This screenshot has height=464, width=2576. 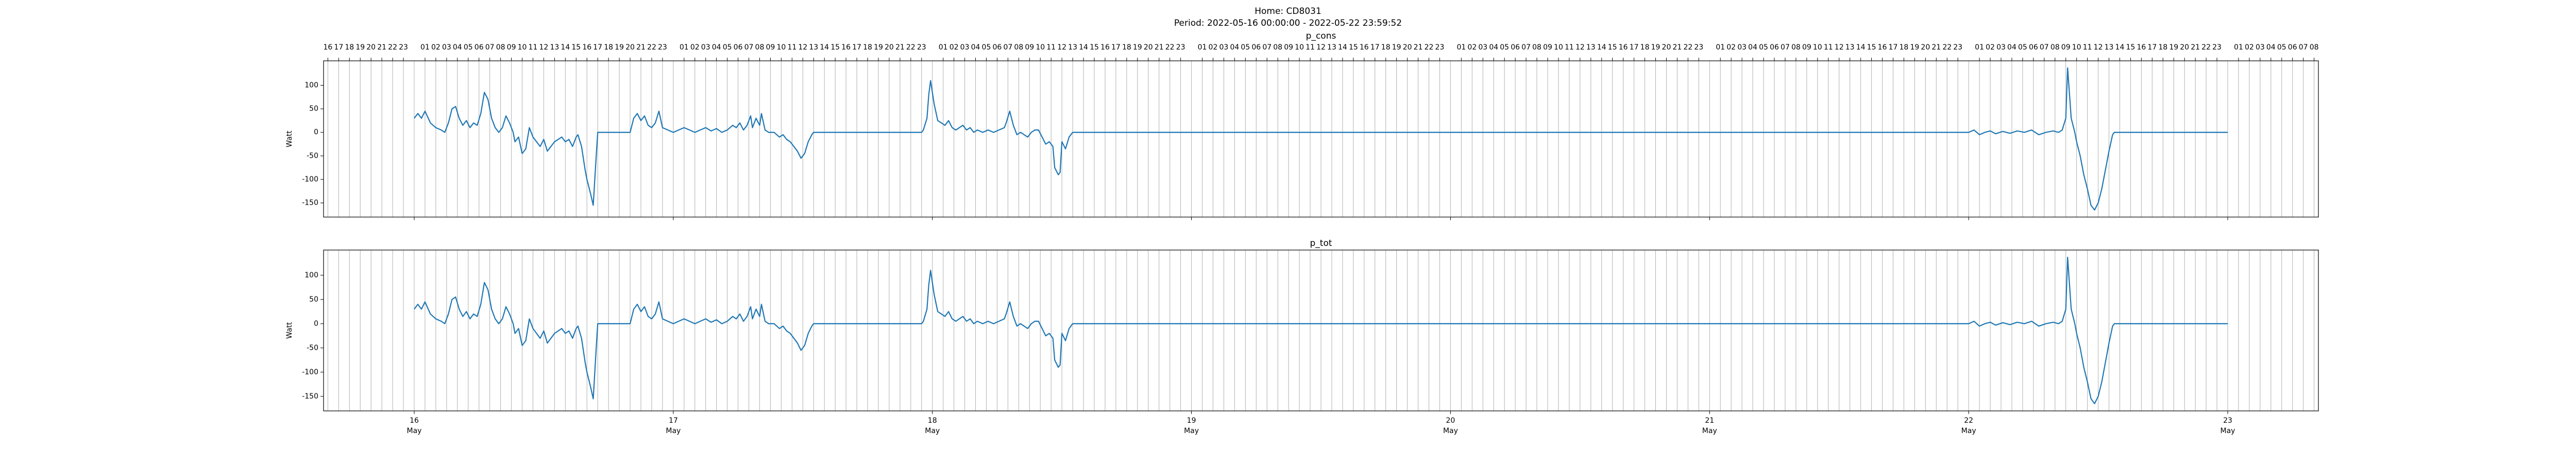 What do you see at coordinates (2227, 421) in the screenshot?
I see `tick-label-line: 23` at bounding box center [2227, 421].